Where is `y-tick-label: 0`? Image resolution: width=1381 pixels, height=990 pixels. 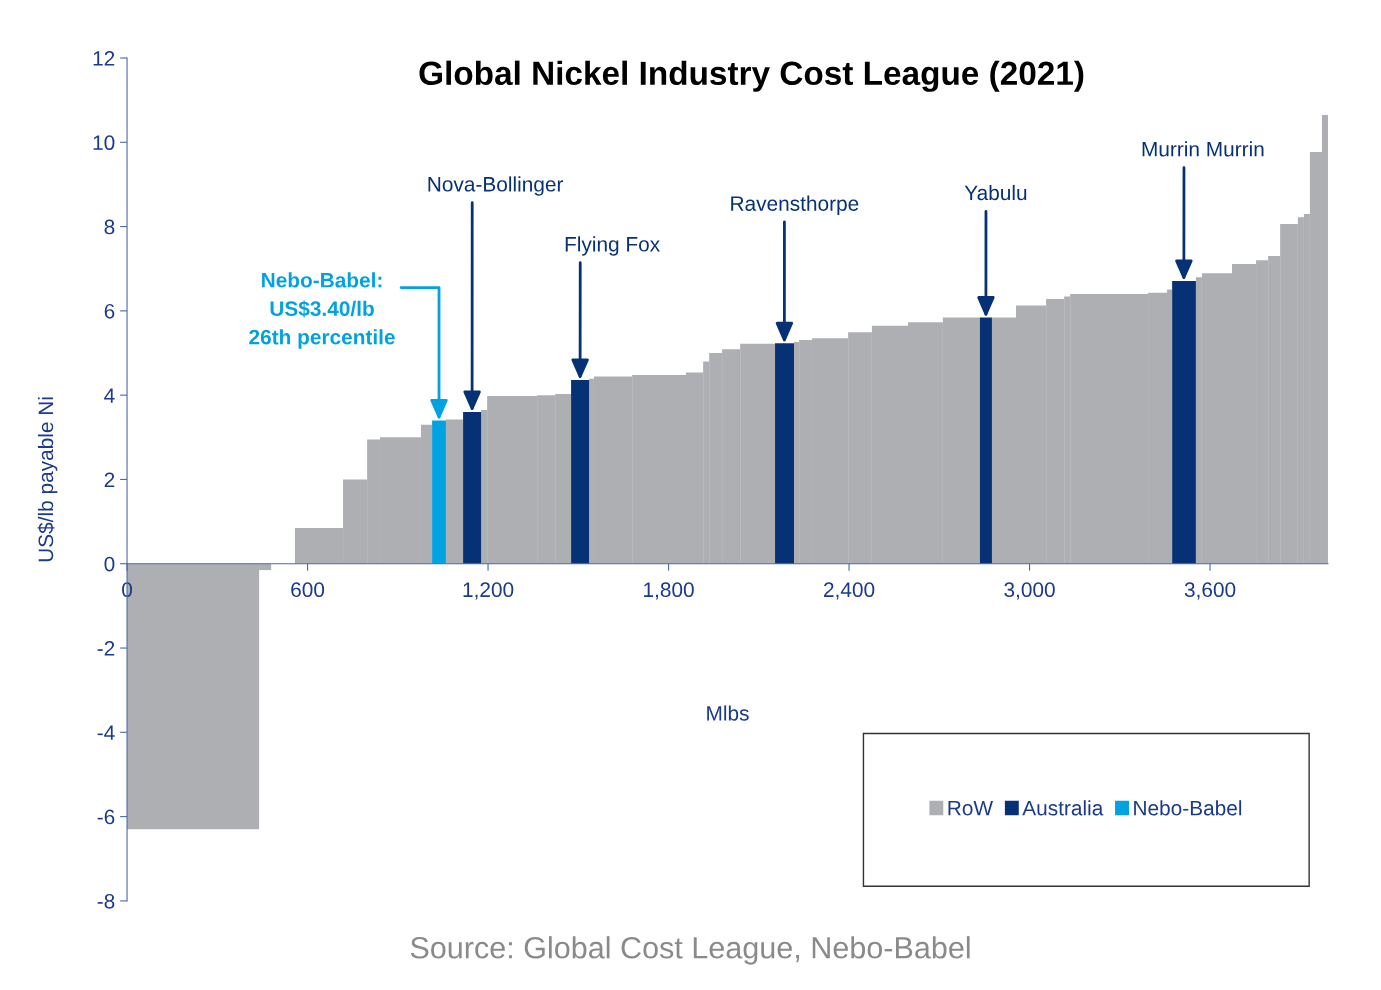 y-tick-label: 0 is located at coordinates (109, 564).